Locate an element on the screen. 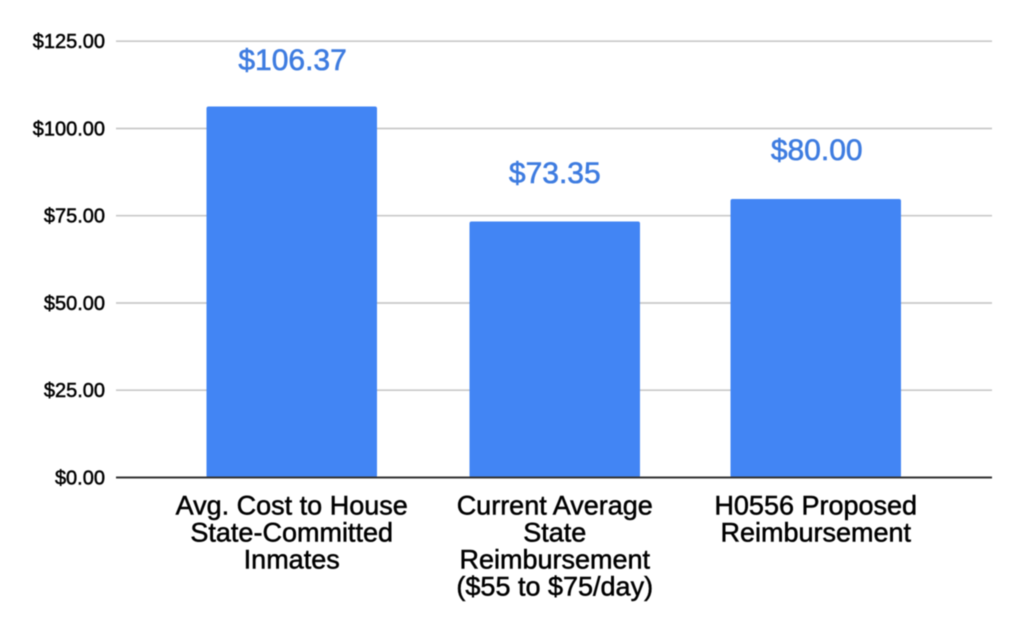 This screenshot has height=633, width=1024. svg-text: $80.00 is located at coordinates (817, 150).